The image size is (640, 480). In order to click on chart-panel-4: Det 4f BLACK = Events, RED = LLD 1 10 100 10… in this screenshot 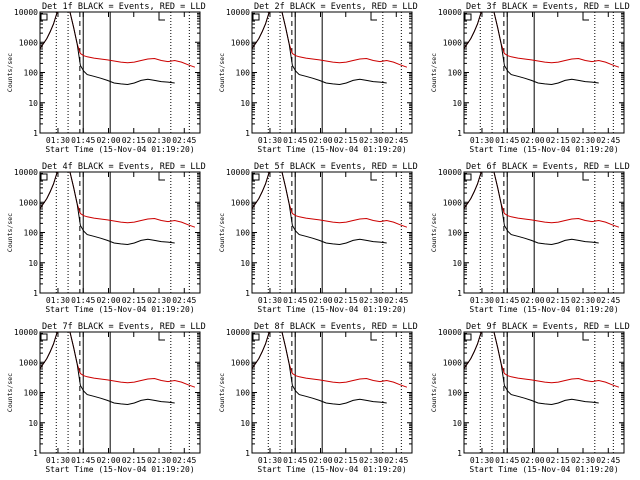, I will do `click(106, 238)`.